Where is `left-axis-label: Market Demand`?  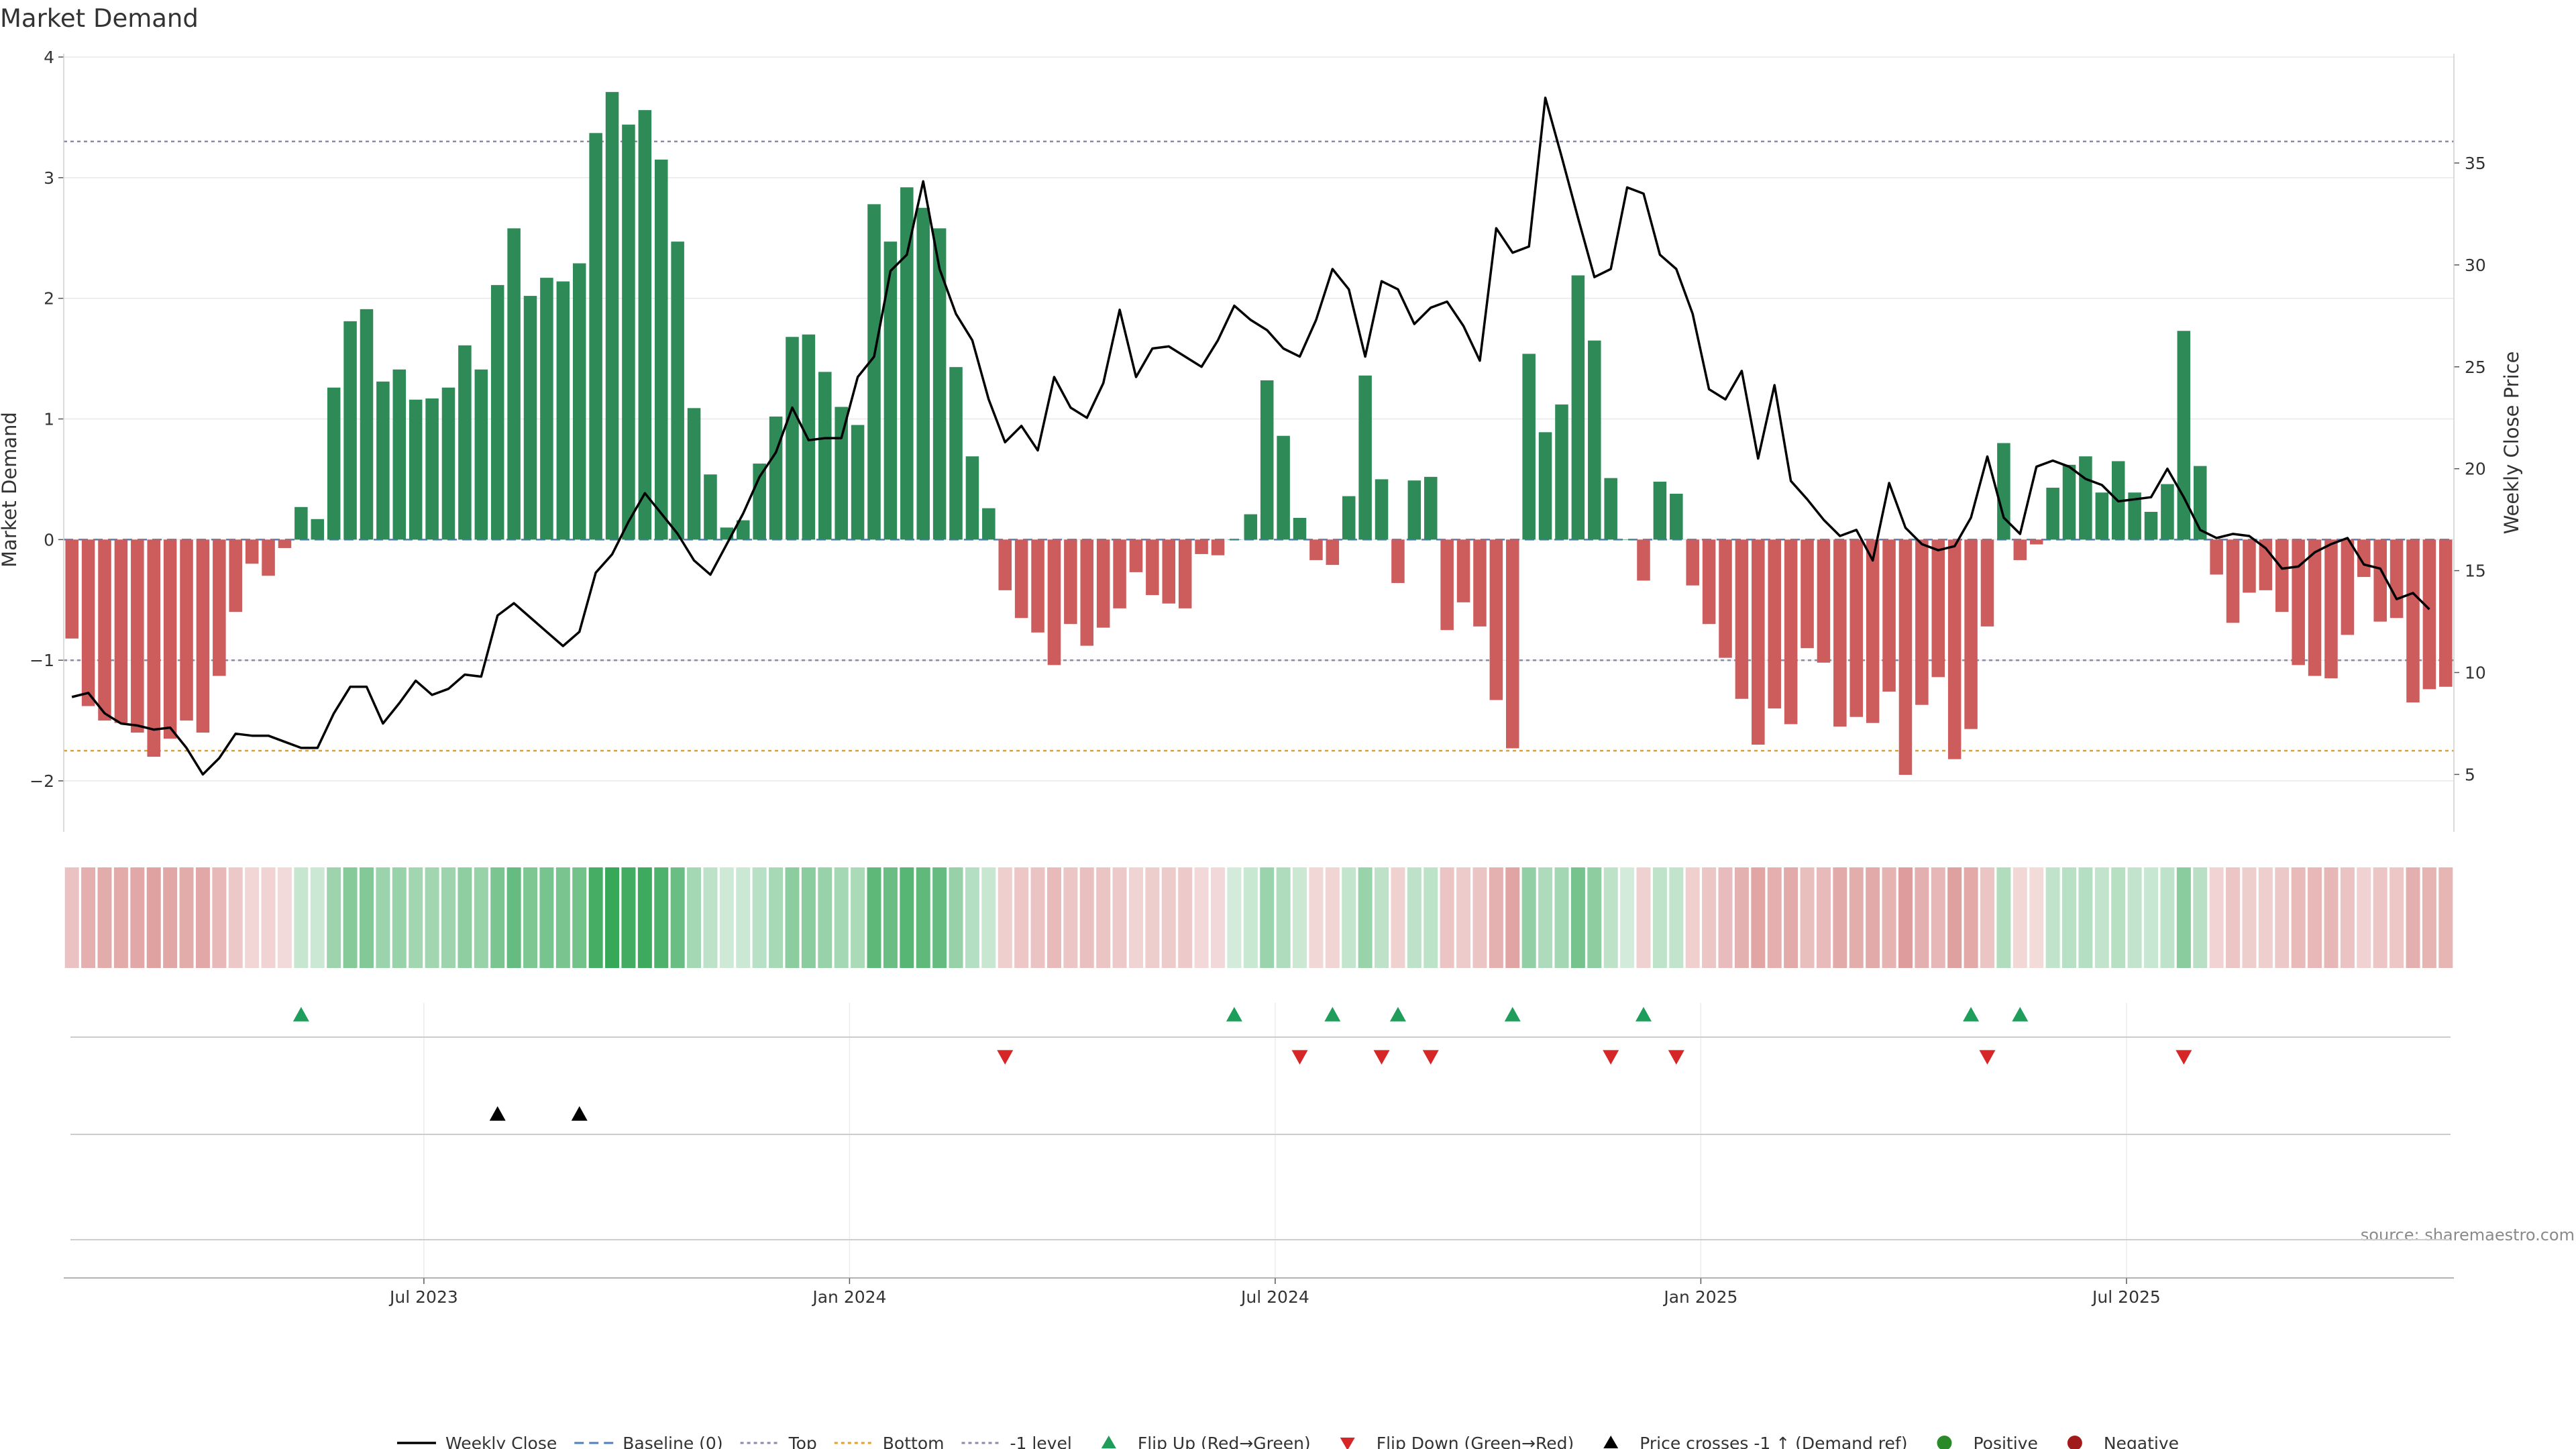
left-axis-label: Market Demand is located at coordinates (10, 490).